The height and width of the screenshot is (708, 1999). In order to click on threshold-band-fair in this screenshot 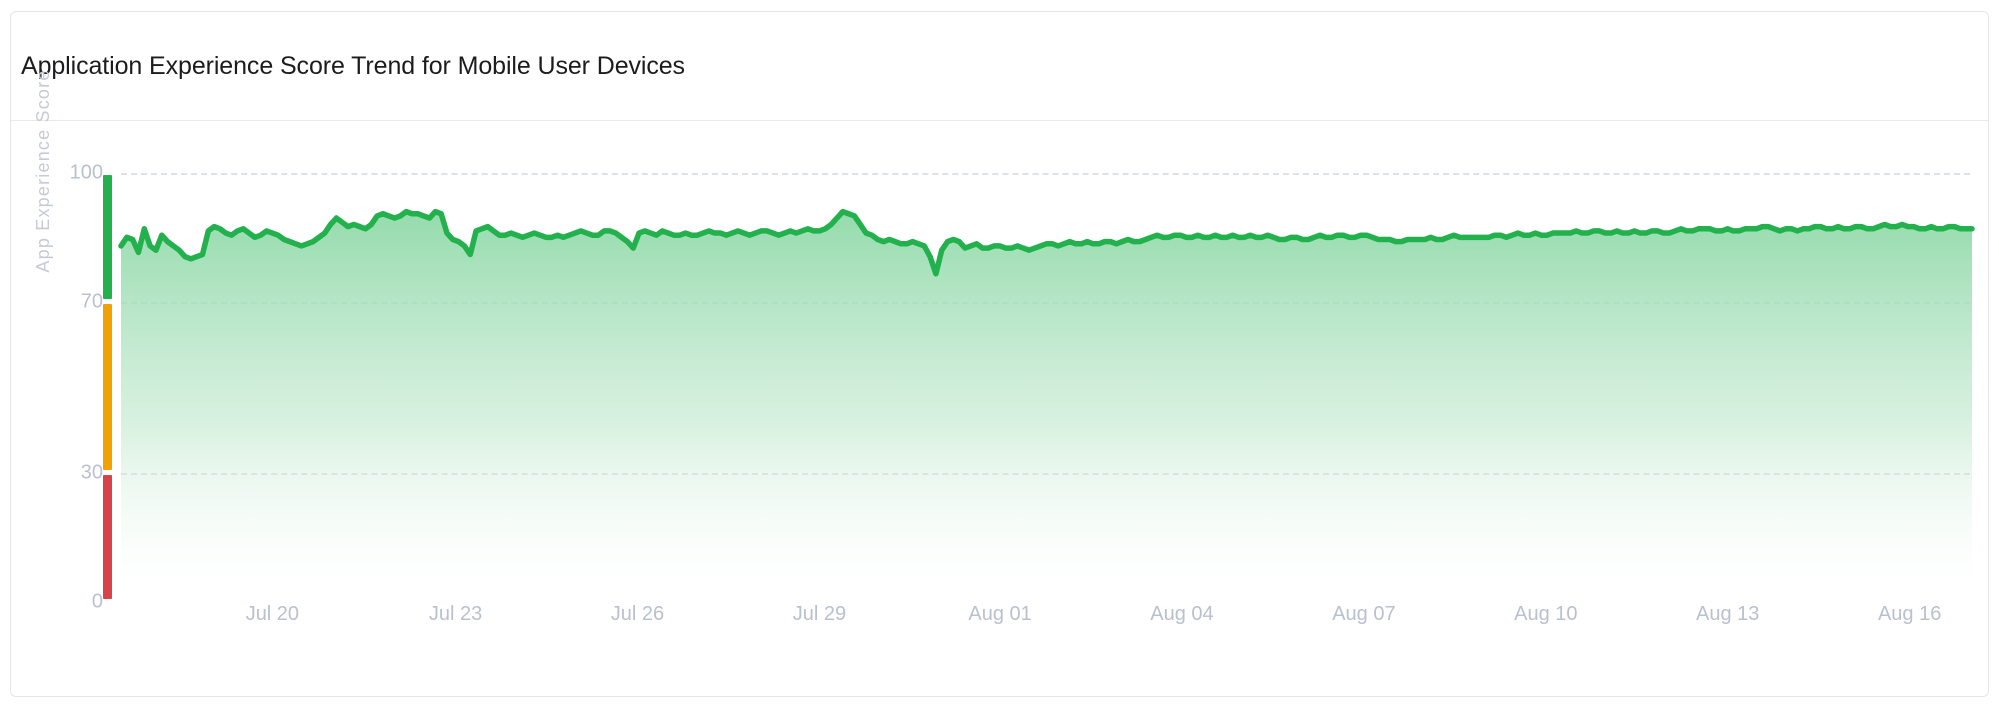, I will do `click(107, 387)`.